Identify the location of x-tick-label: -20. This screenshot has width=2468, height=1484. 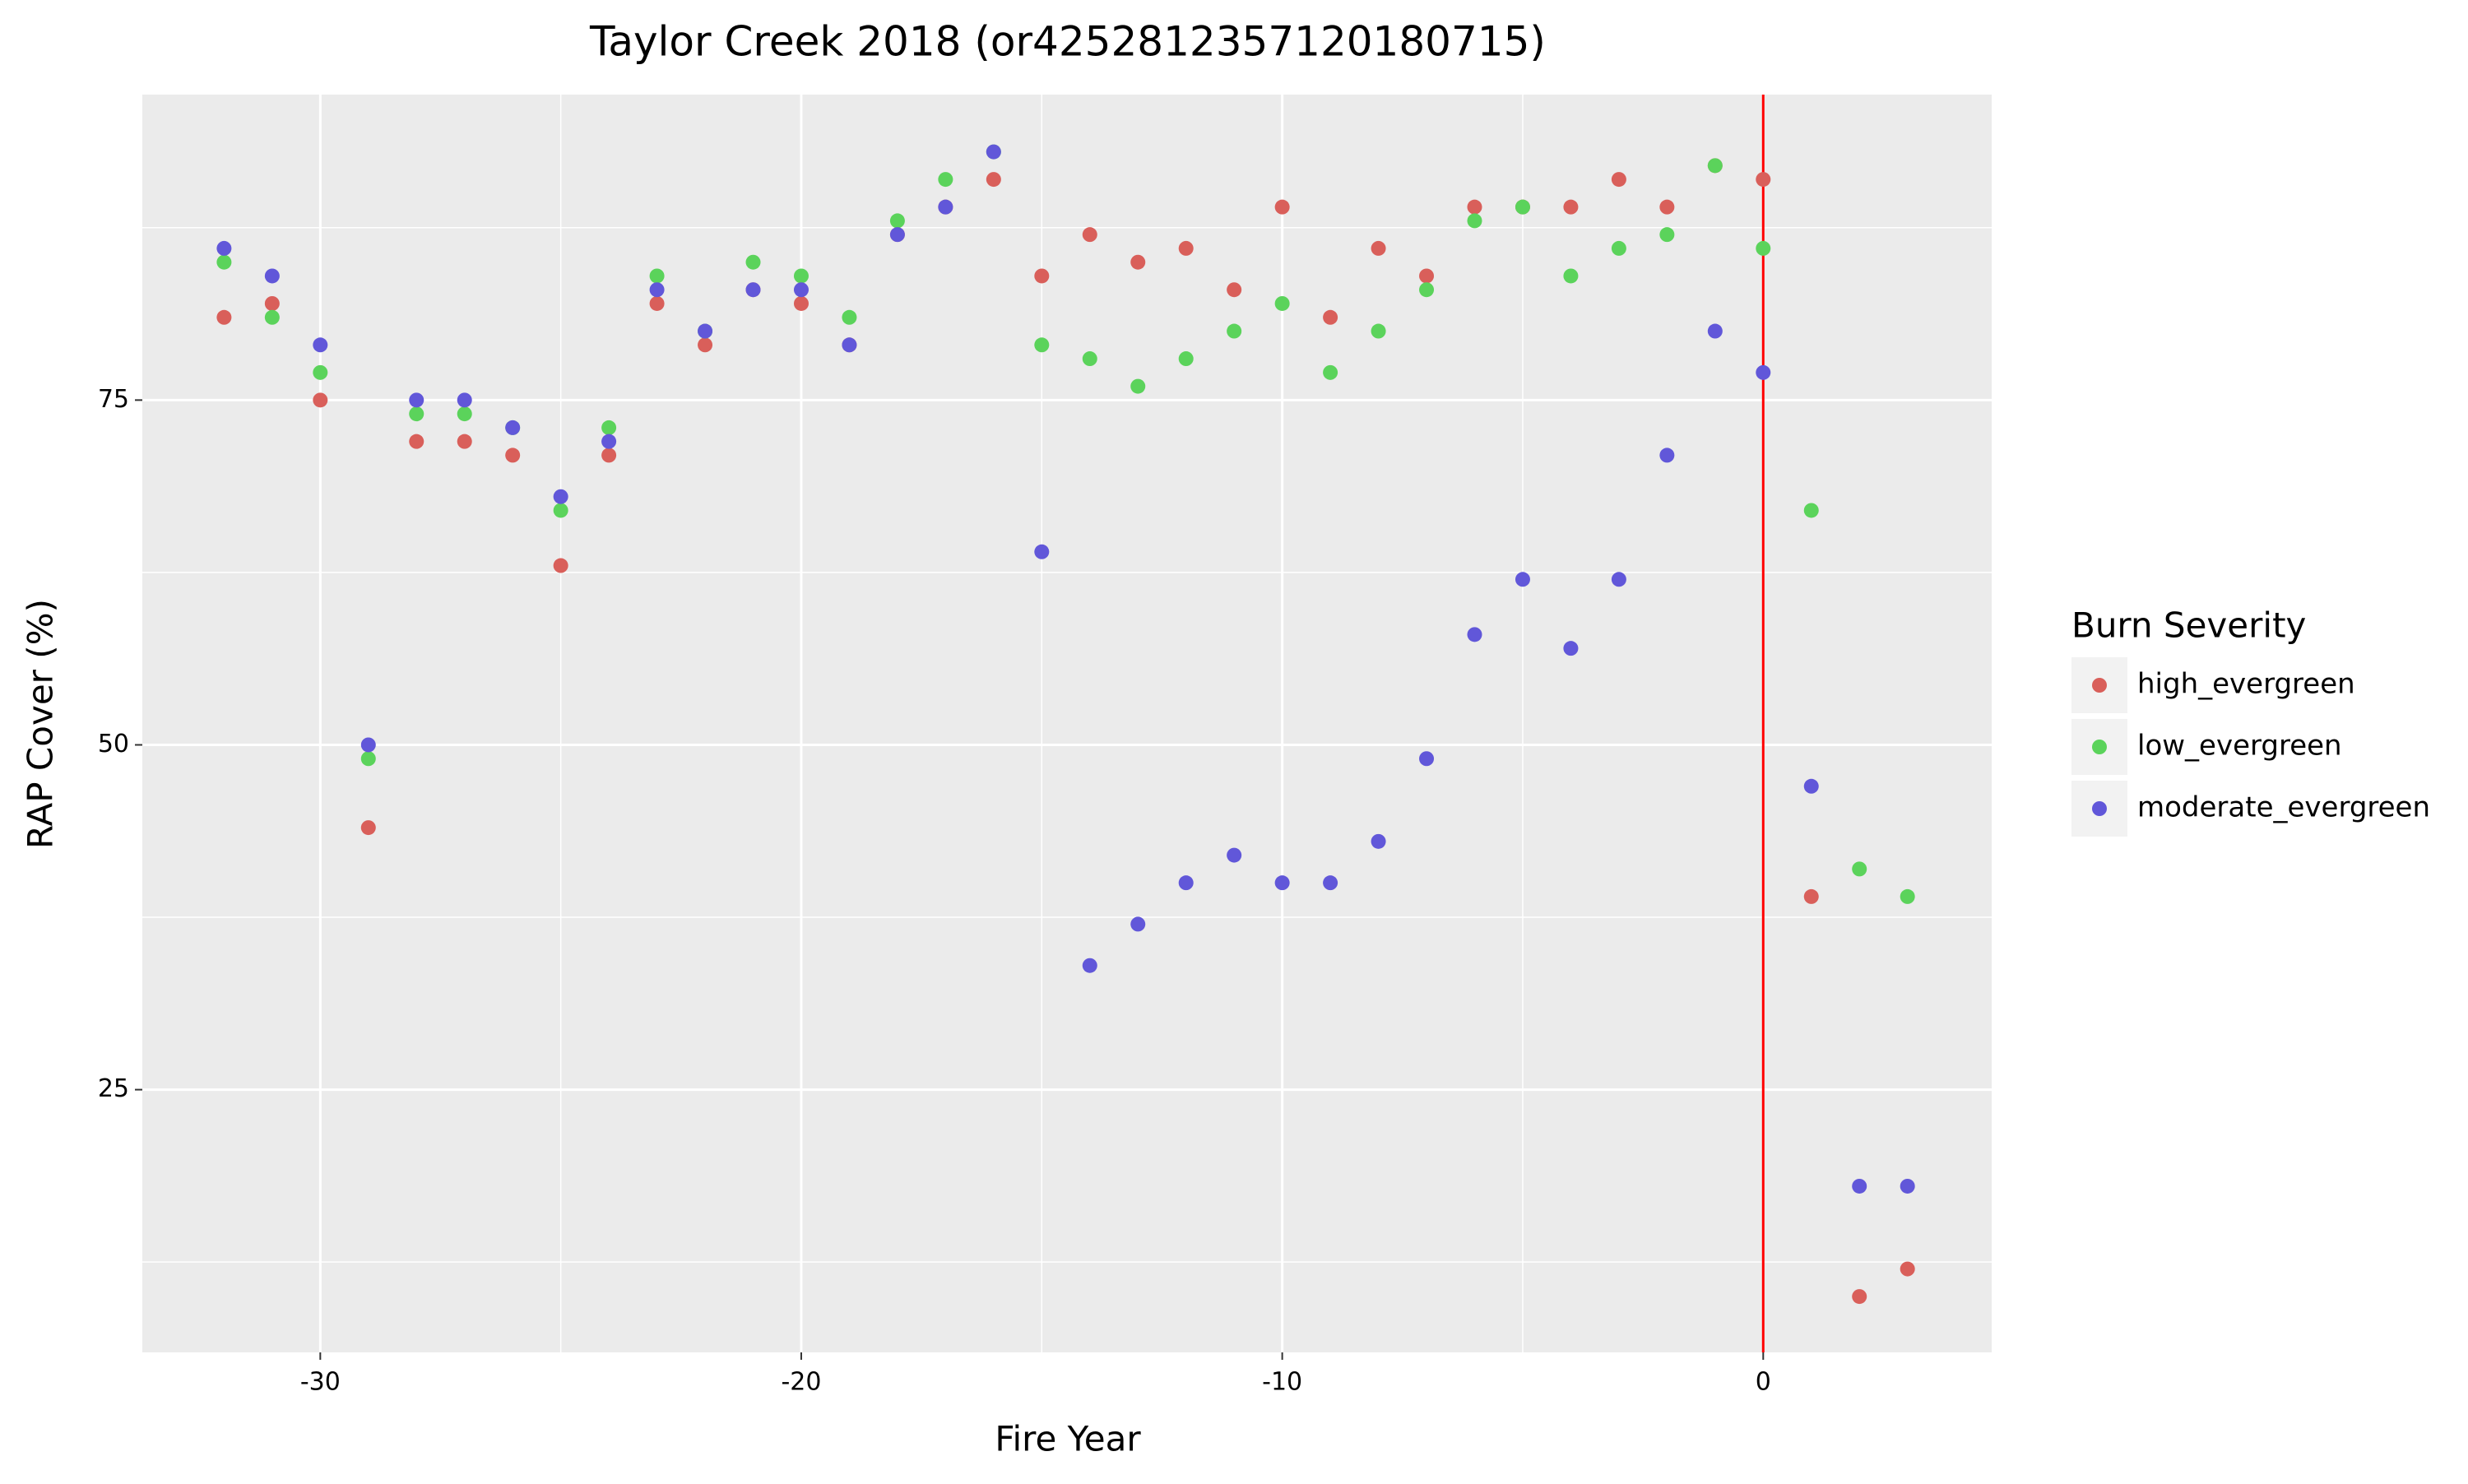
(801, 1382).